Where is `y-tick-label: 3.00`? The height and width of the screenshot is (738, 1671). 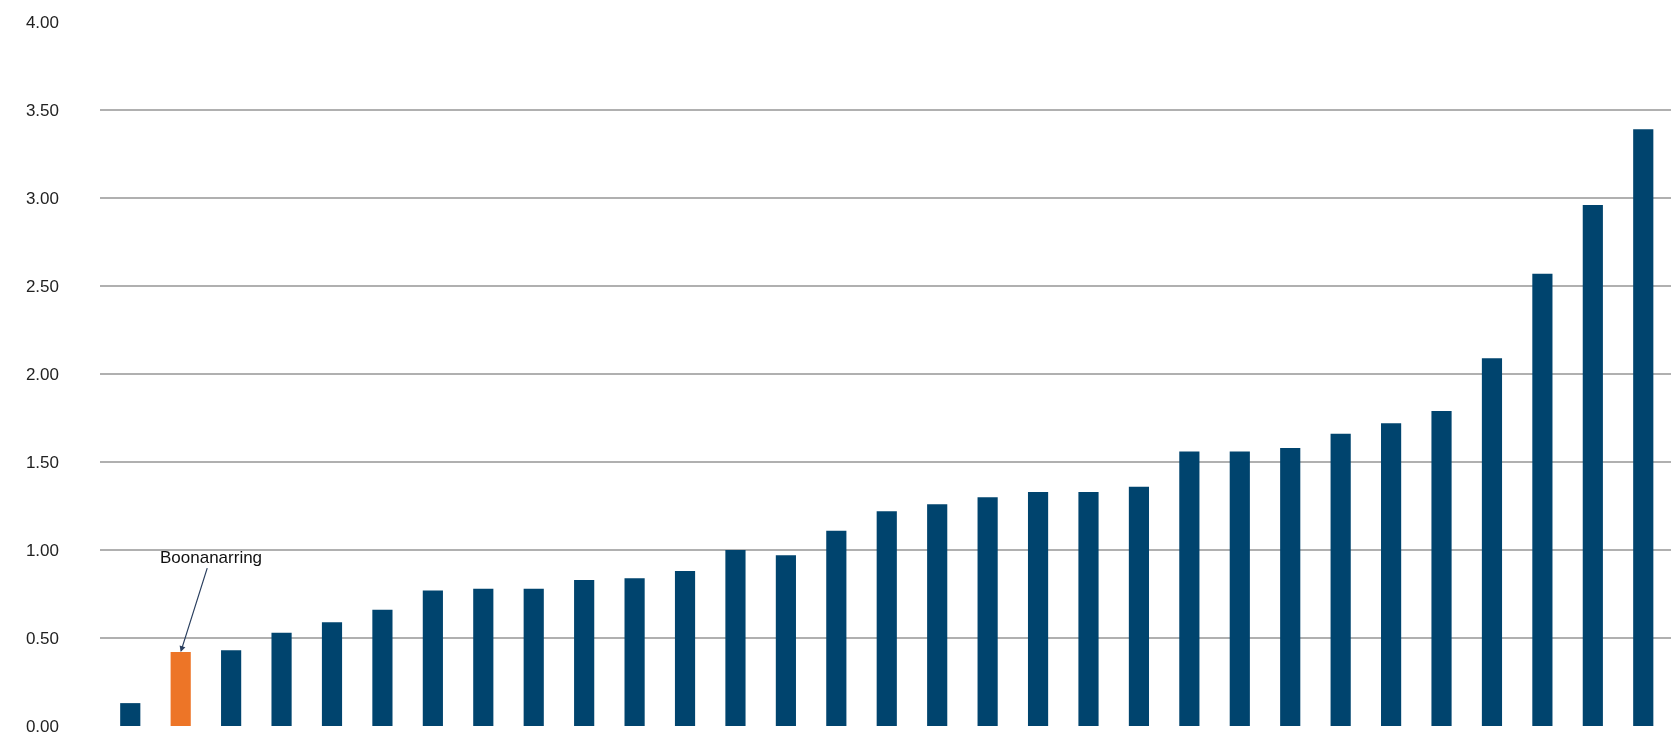 y-tick-label: 3.00 is located at coordinates (42, 198).